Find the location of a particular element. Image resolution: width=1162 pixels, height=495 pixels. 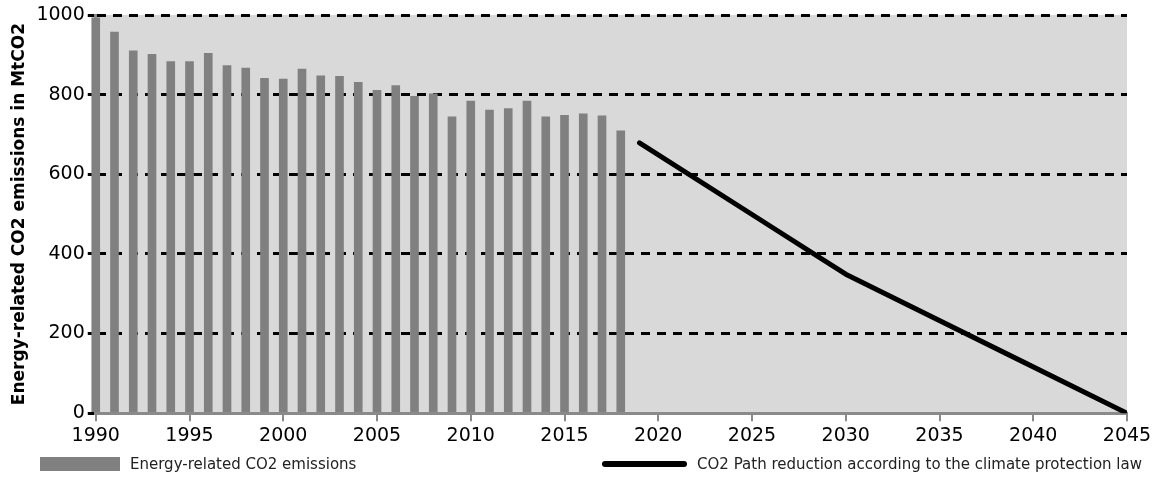

x-tick-label: 2000 is located at coordinates (283, 433).